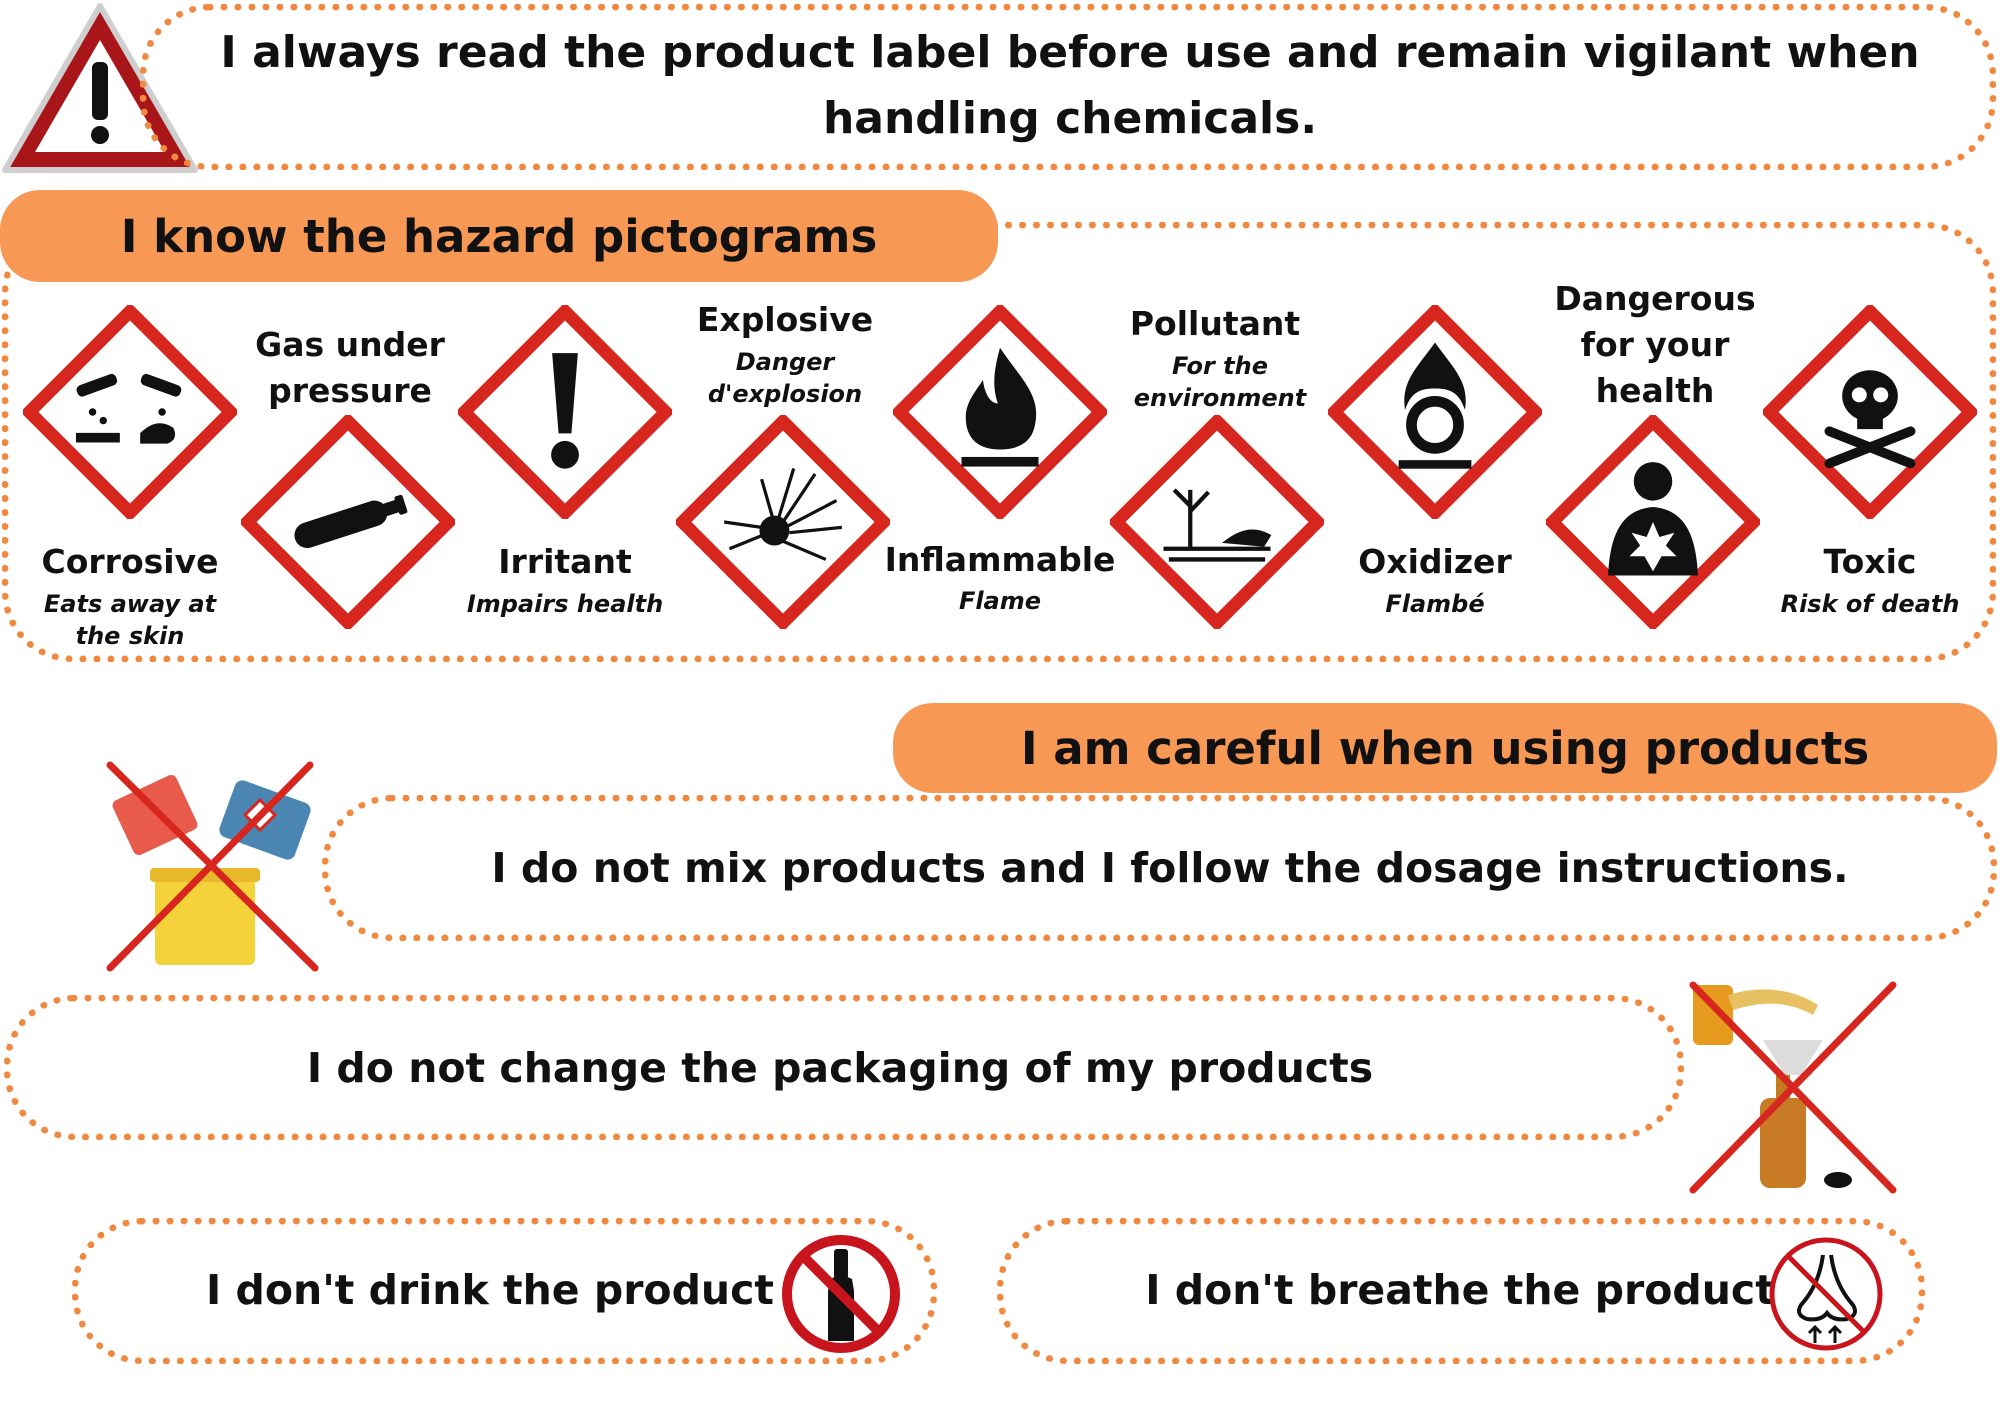 This screenshot has height=1414, width=2000. I want to click on pictogram-label-pollutant: Pollutant, so click(1215, 323).